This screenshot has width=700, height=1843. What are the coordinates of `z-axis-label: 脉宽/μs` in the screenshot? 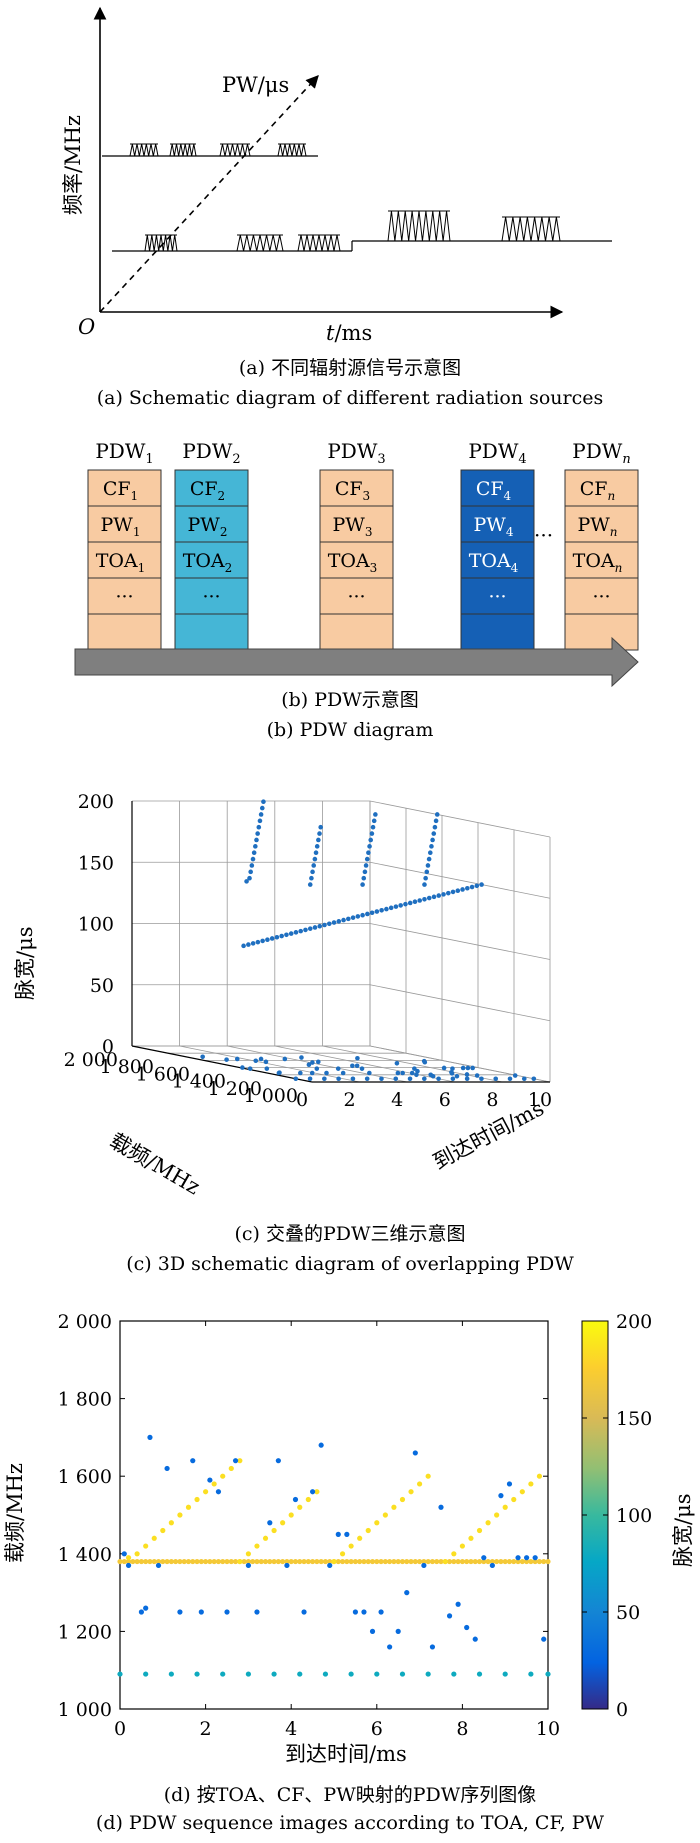 It's located at (25, 964).